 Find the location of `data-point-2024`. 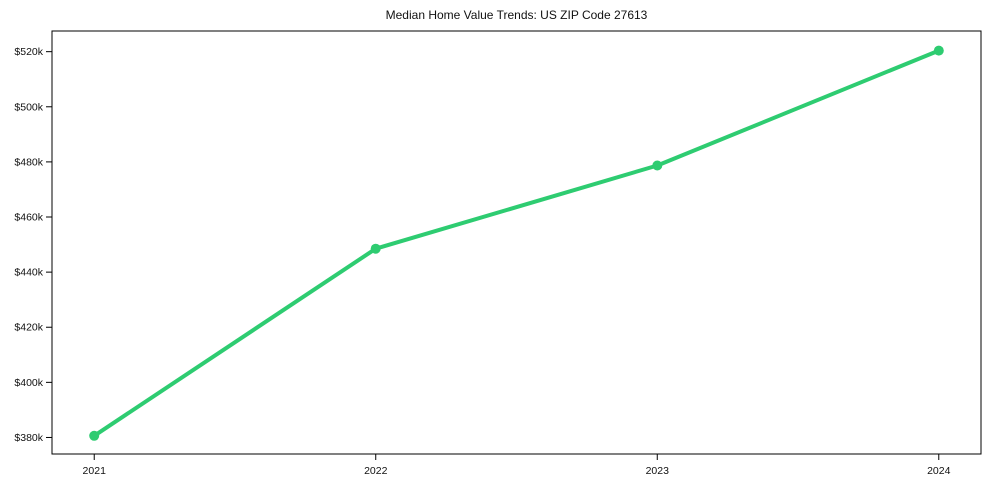

data-point-2024 is located at coordinates (938, 50).